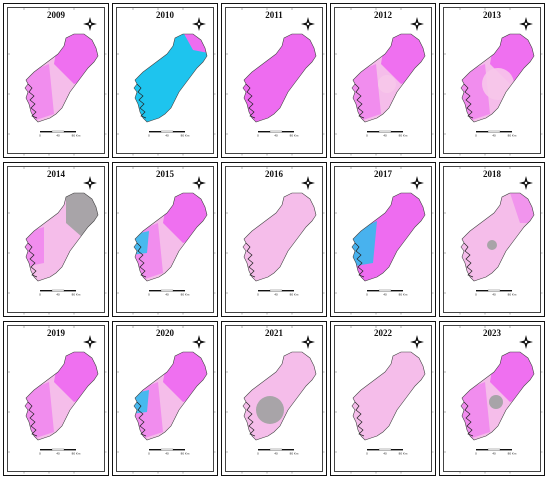  What do you see at coordinates (492, 15) in the screenshot?
I see `year-label: 2013` at bounding box center [492, 15].